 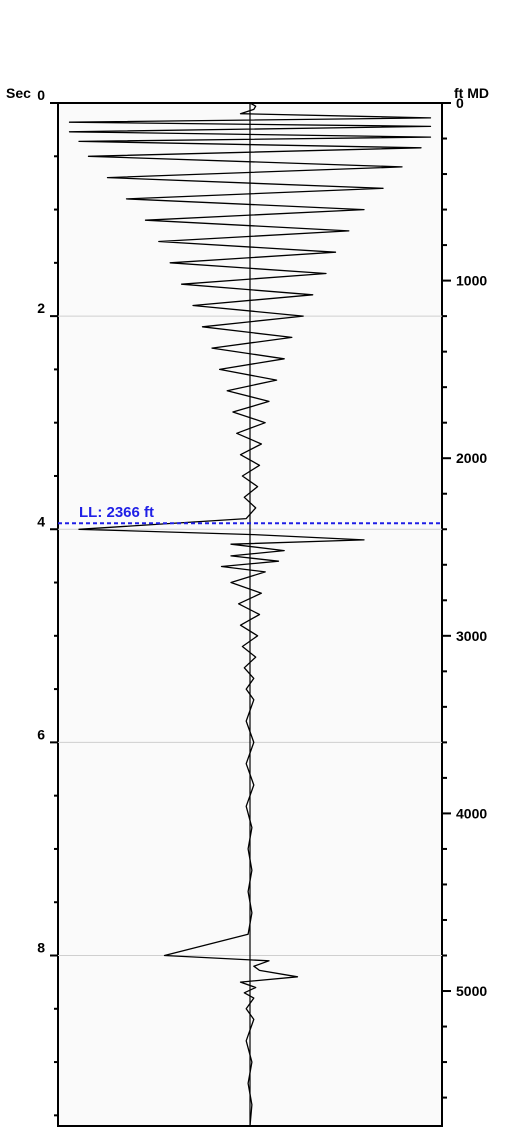 I want to click on left-axis: 0 2 4 6 8, so click(x=47, y=602).